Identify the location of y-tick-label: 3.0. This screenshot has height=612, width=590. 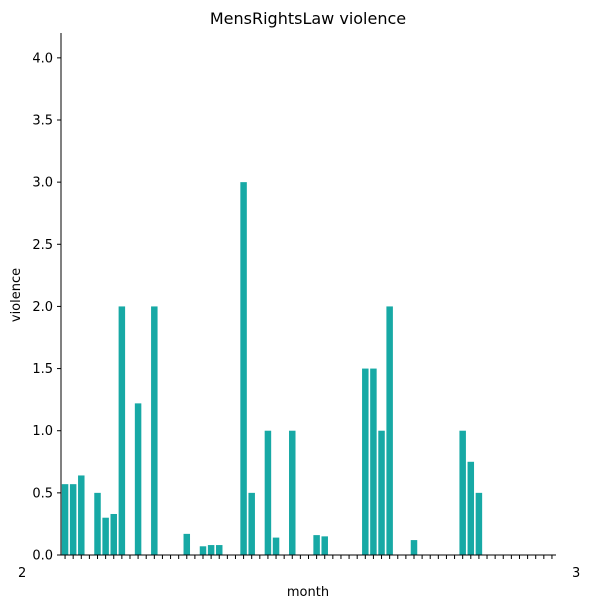
(42, 183).